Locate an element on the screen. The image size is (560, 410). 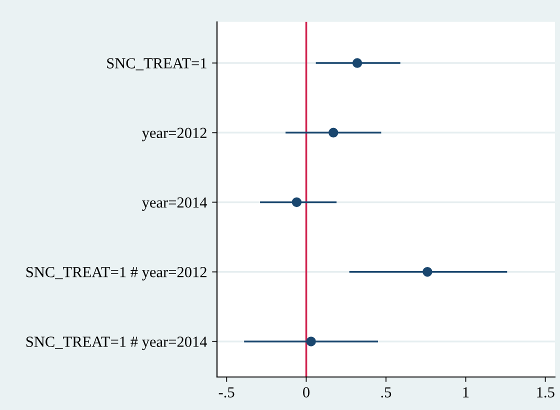
y-tick-label: year=2012 is located at coordinates (174, 135).